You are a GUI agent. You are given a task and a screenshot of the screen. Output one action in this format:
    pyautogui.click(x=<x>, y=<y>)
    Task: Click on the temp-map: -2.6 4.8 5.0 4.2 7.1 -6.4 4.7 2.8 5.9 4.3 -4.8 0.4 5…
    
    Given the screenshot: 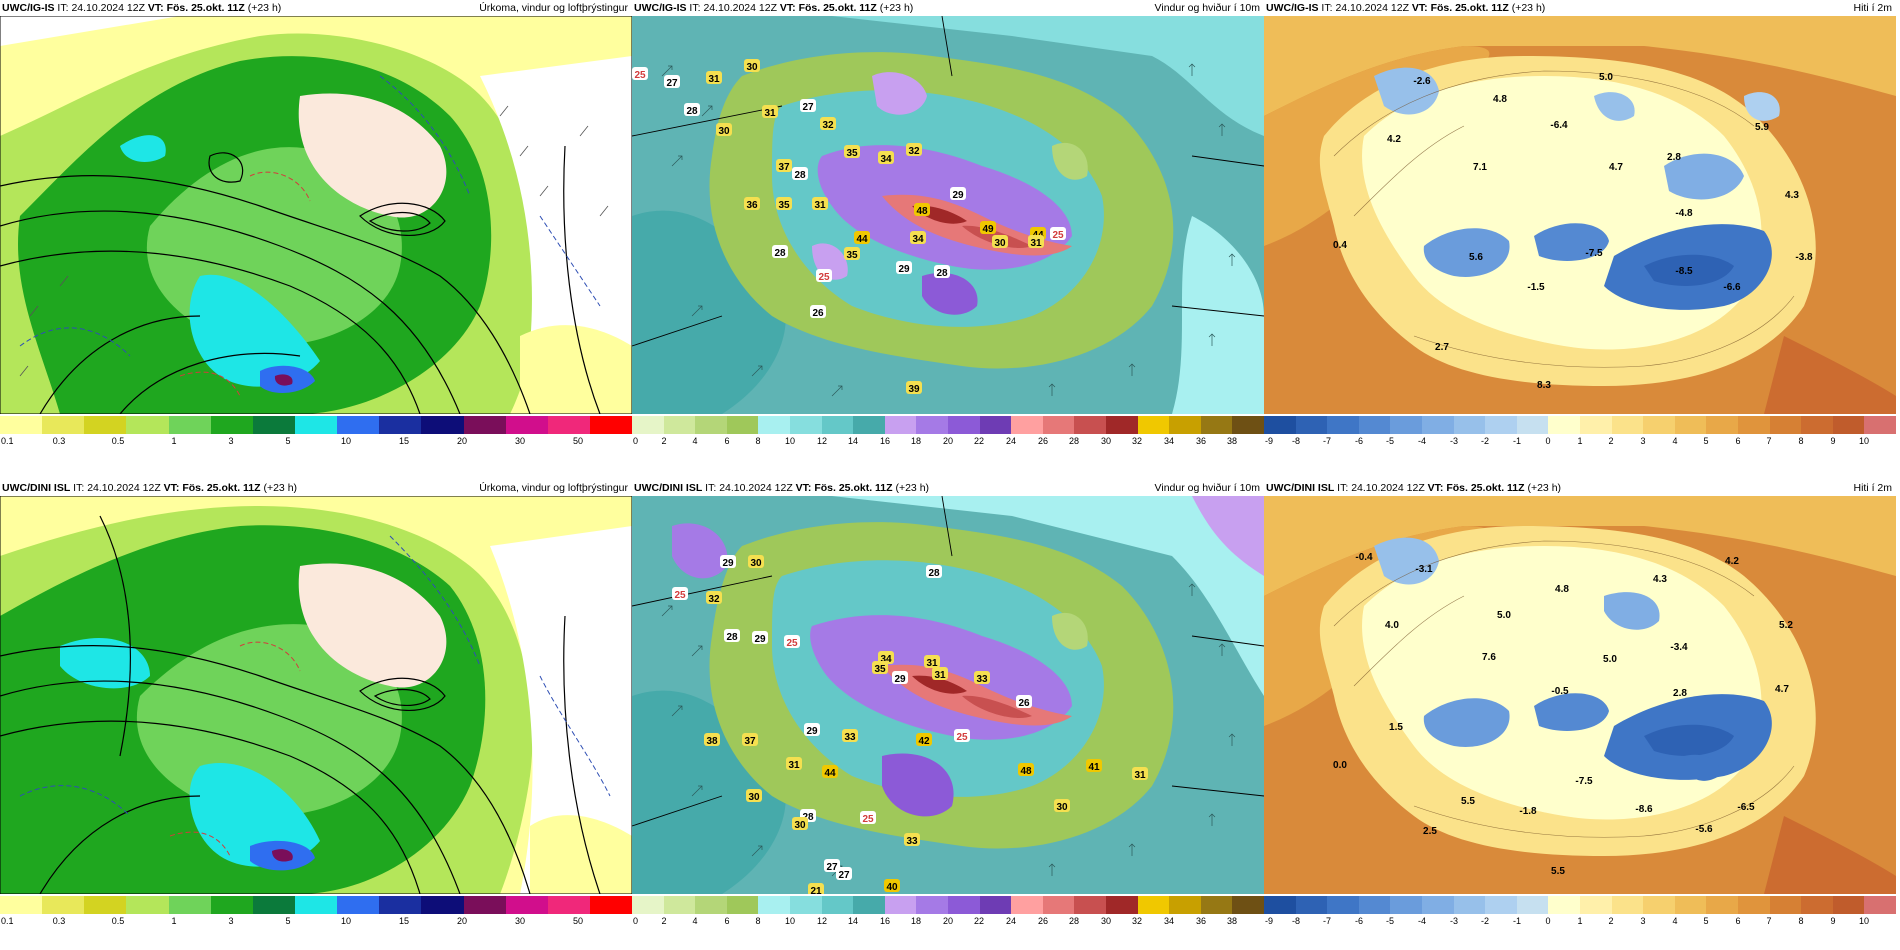 What is the action you would take?
    pyautogui.click(x=1580, y=215)
    